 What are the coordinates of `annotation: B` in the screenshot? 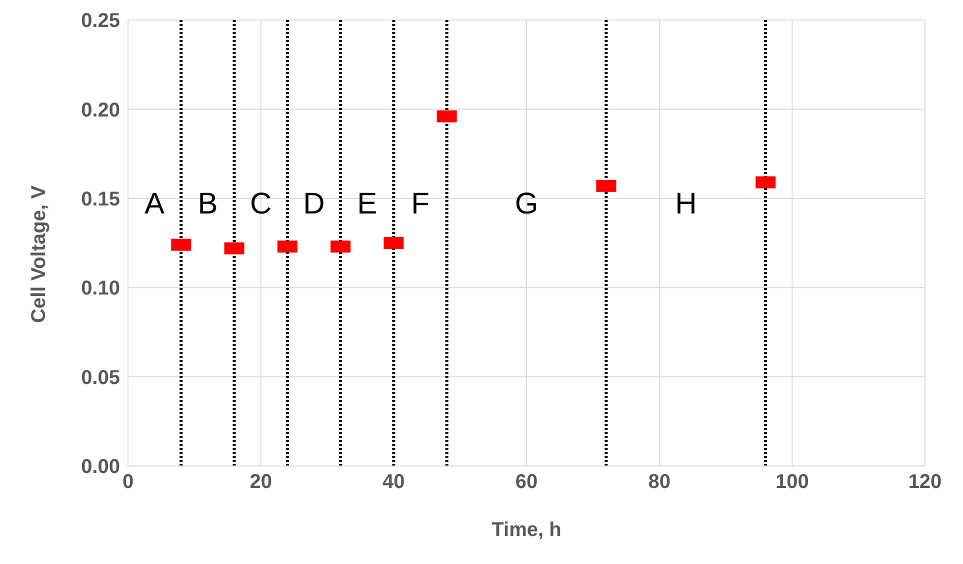 It's located at (208, 204).